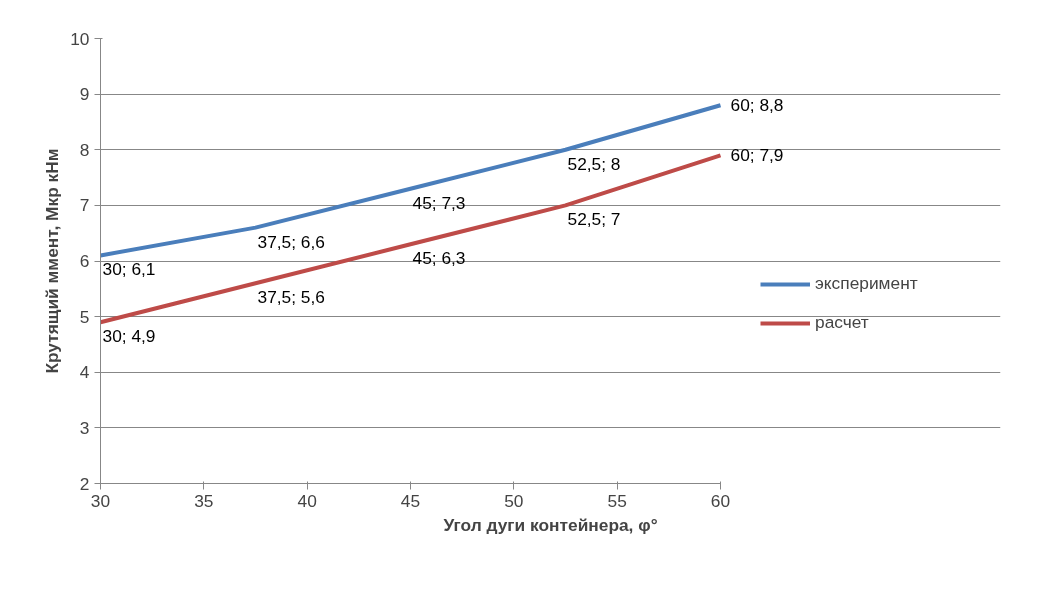 The height and width of the screenshot is (601, 1060). I want to click on data-label: 30; 4,9, so click(129, 336).